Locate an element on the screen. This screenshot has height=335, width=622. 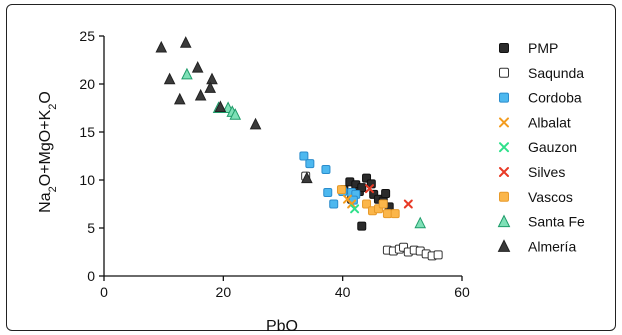
legend-label: Vascos is located at coordinates (550, 197).